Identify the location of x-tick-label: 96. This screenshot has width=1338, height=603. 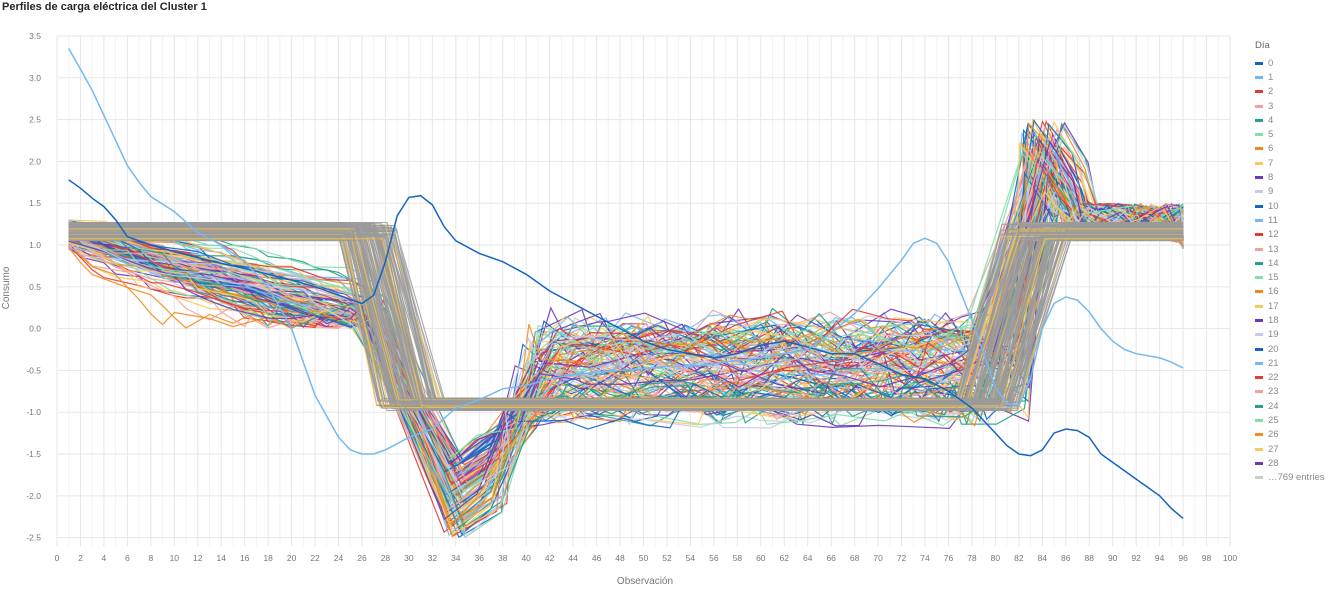
(1183, 558).